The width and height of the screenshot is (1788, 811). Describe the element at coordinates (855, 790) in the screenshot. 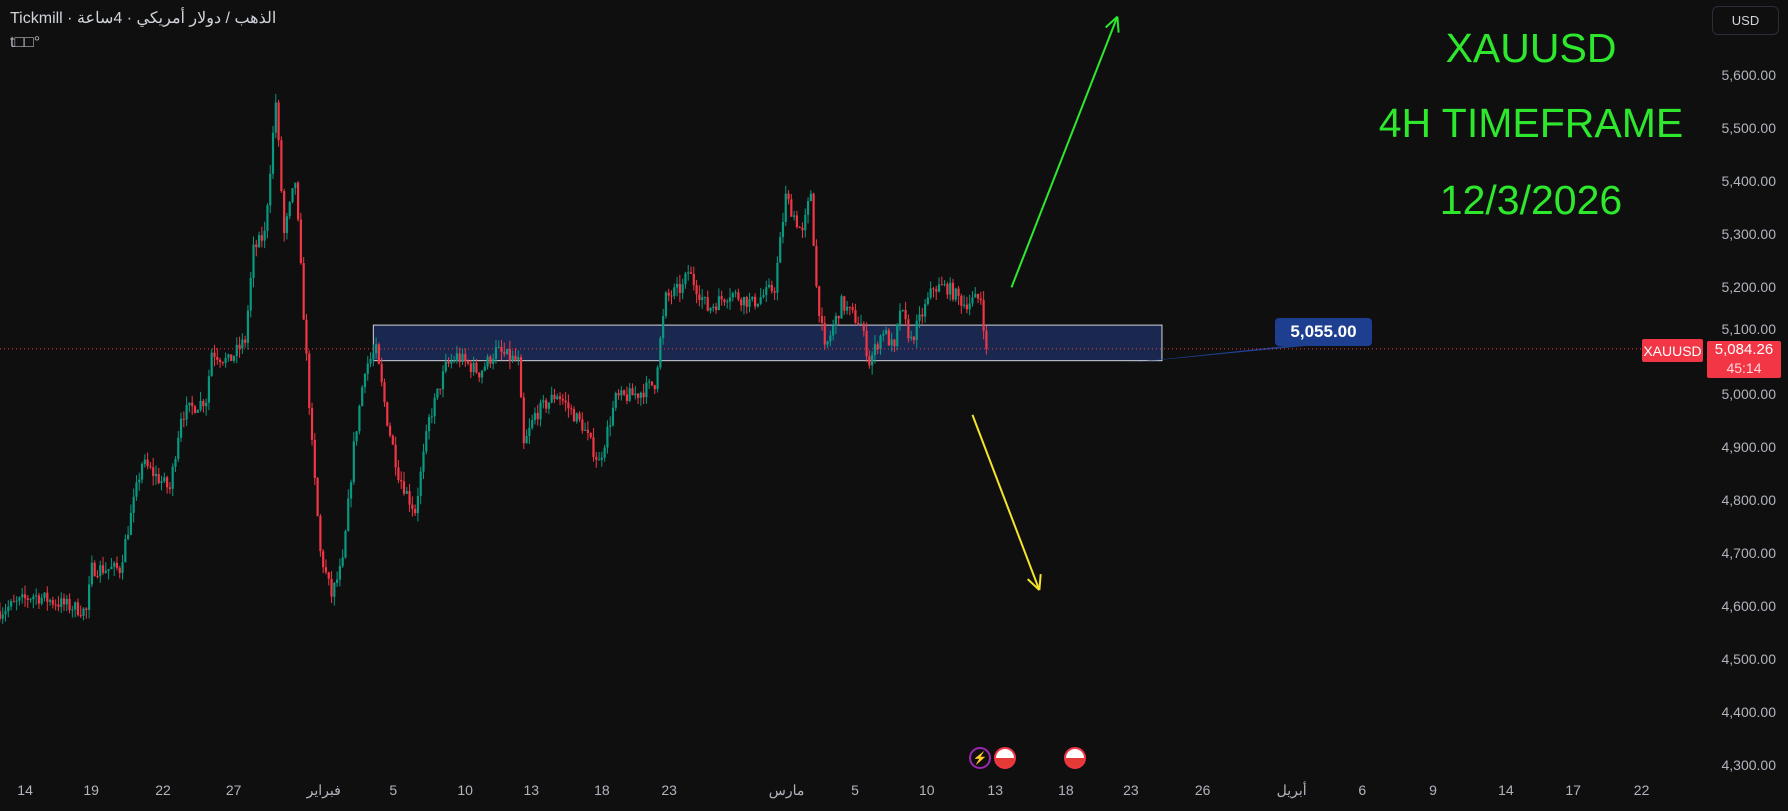

I see `time-tick-label: 5` at that location.